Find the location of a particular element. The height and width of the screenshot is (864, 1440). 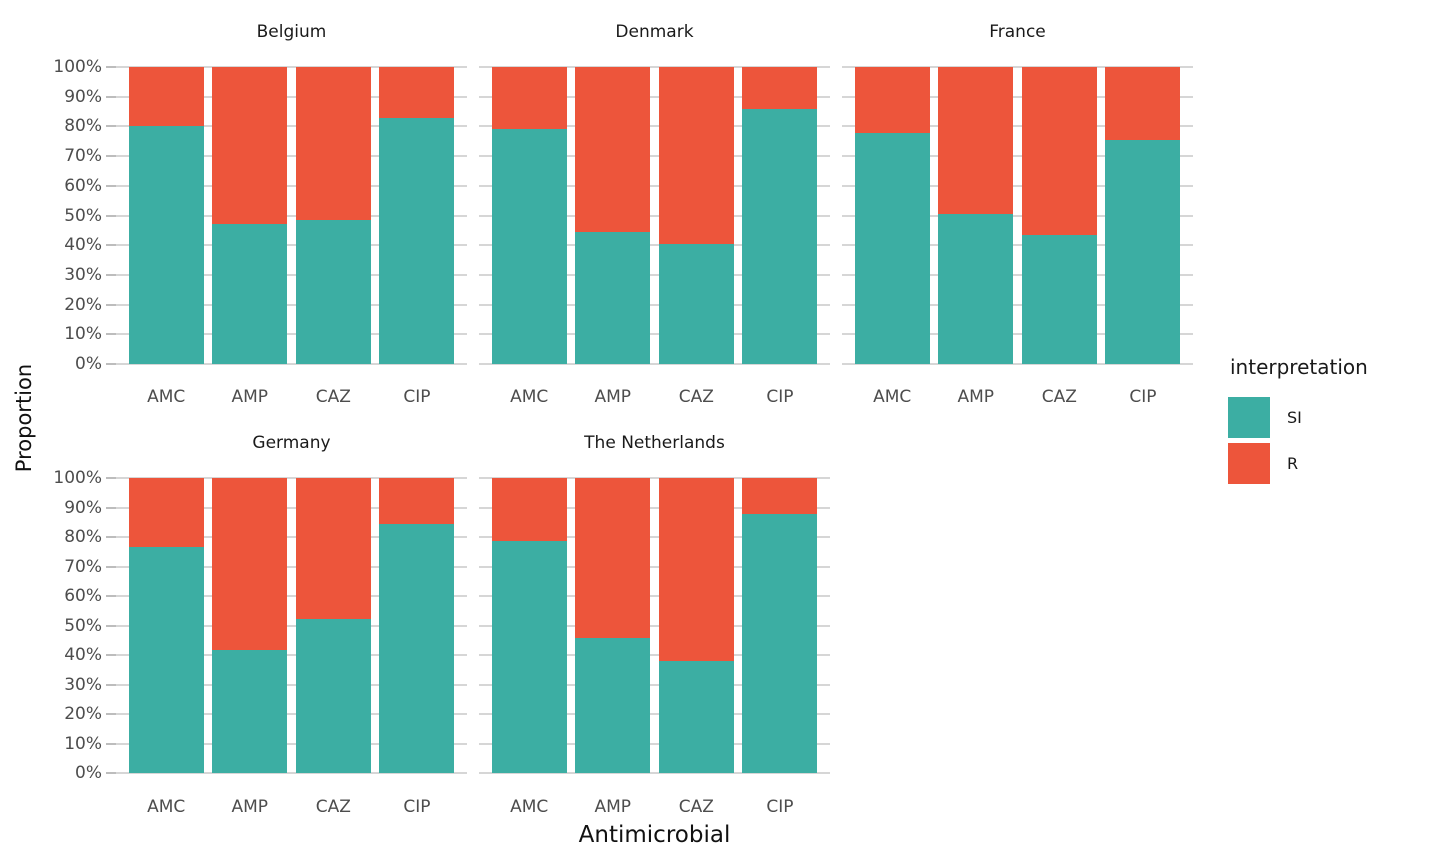

facet-title: Denmark is located at coordinates (654, 32).